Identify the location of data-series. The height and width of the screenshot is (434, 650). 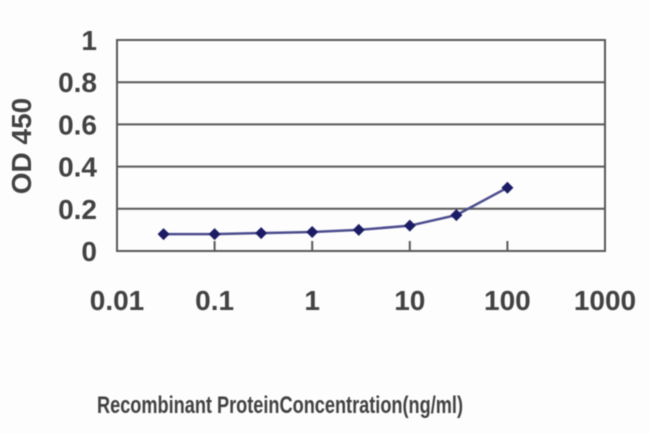
(335, 211).